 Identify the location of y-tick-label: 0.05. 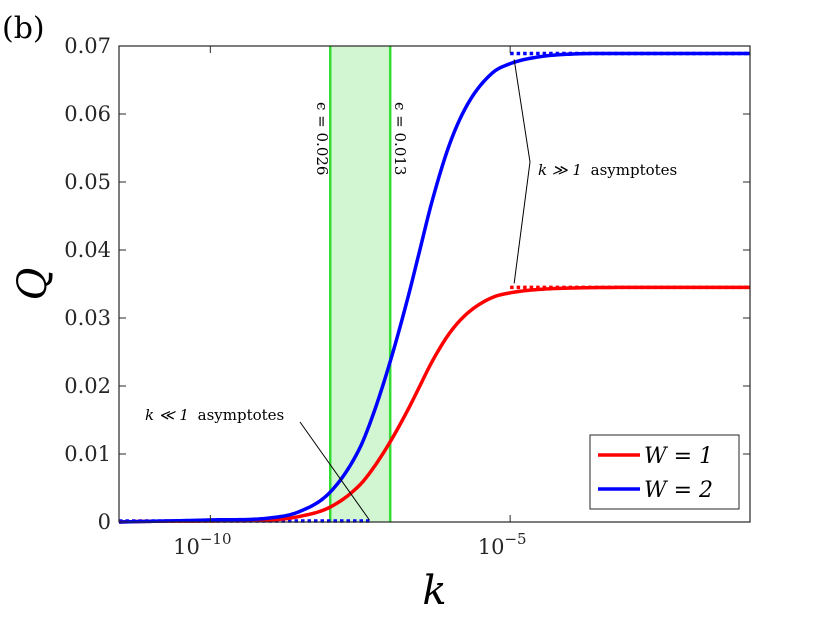
(87, 182).